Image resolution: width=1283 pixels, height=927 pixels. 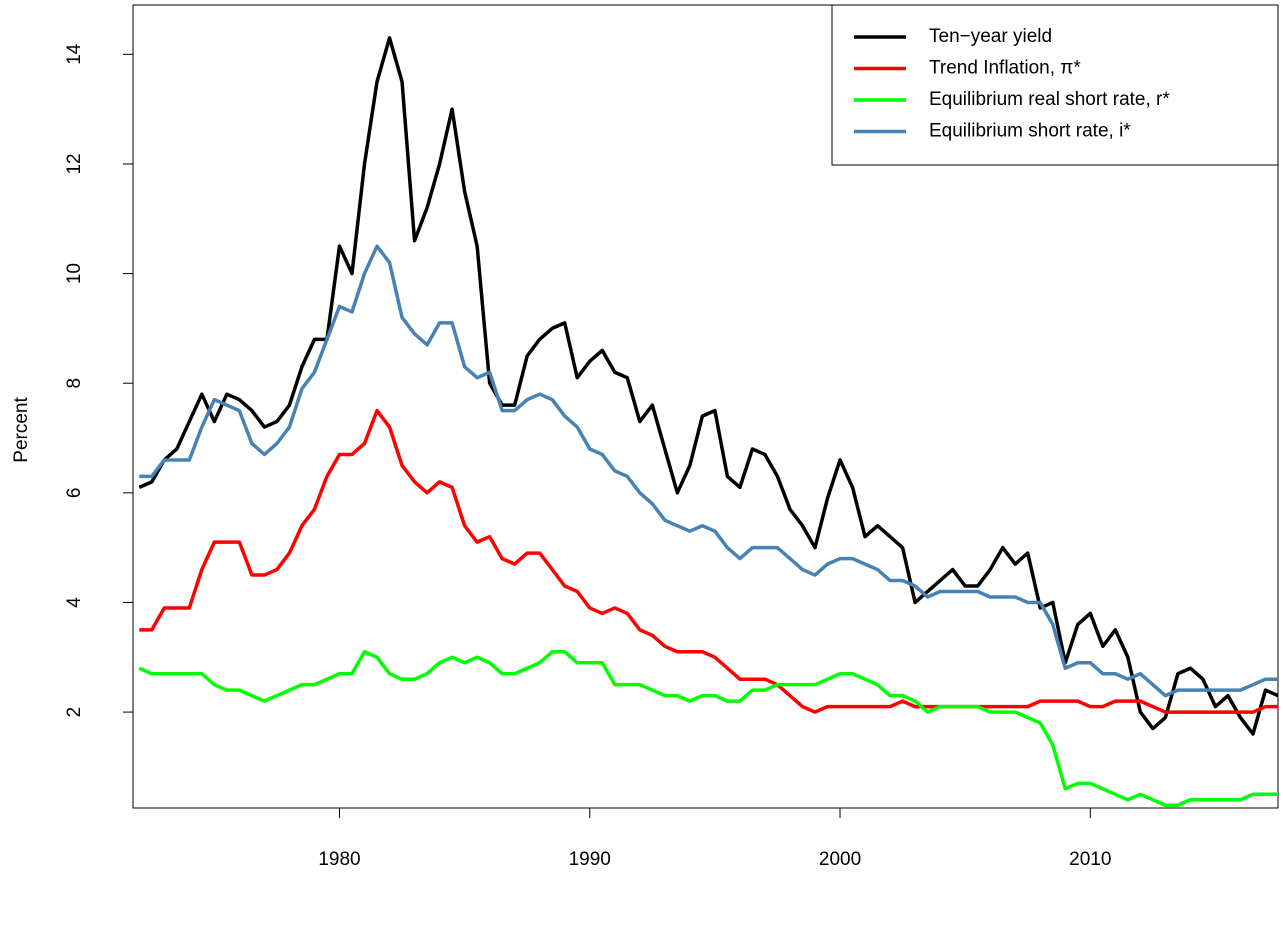 I want to click on y-tick-label: 6, so click(x=74, y=493).